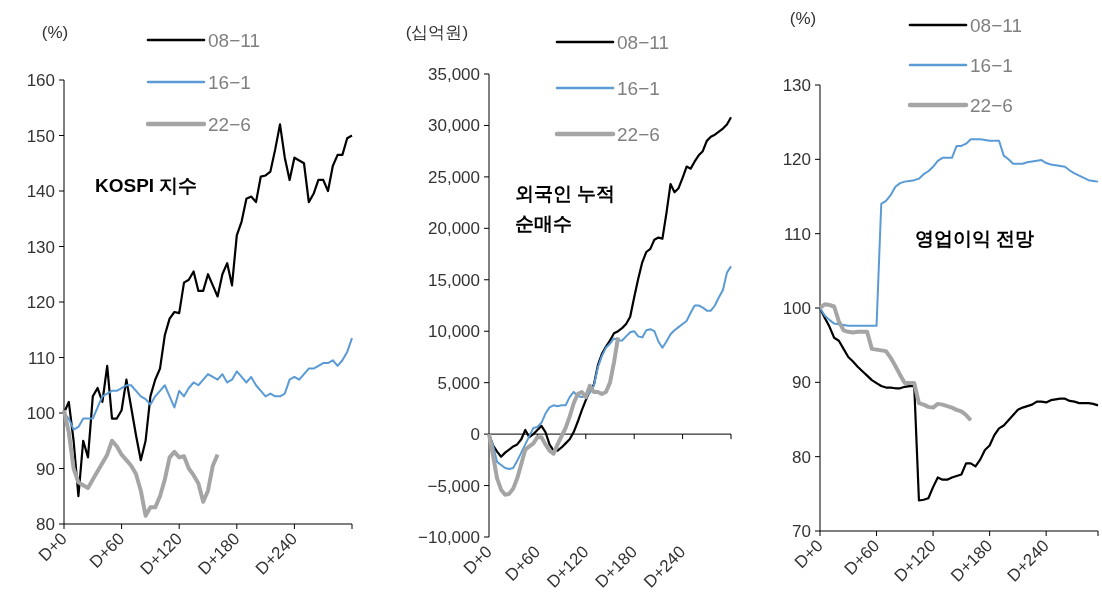 The image size is (1102, 594). I want to click on y-tick-label: −5,000, so click(453, 486).